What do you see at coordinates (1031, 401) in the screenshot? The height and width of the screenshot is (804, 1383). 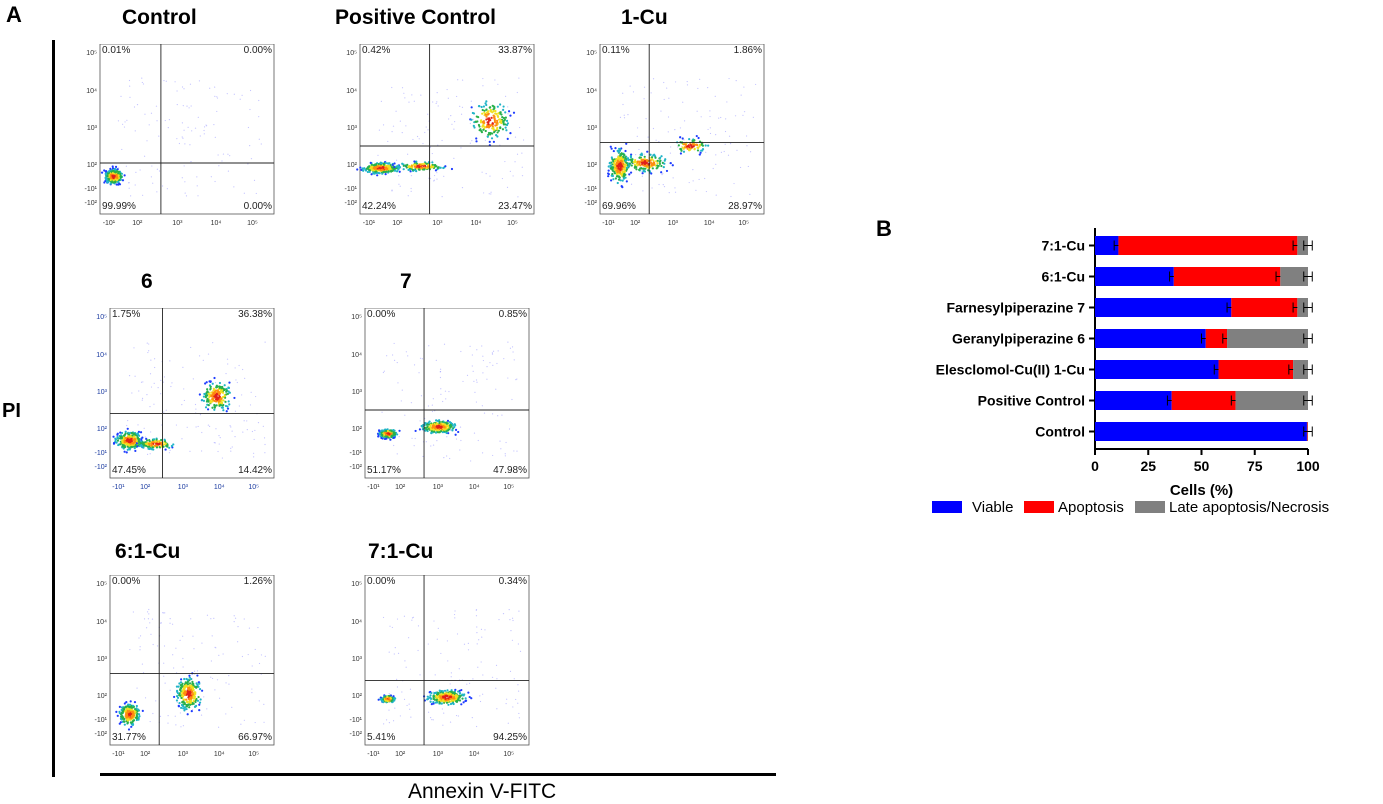 I see `bar-category-label: Positive Control` at bounding box center [1031, 401].